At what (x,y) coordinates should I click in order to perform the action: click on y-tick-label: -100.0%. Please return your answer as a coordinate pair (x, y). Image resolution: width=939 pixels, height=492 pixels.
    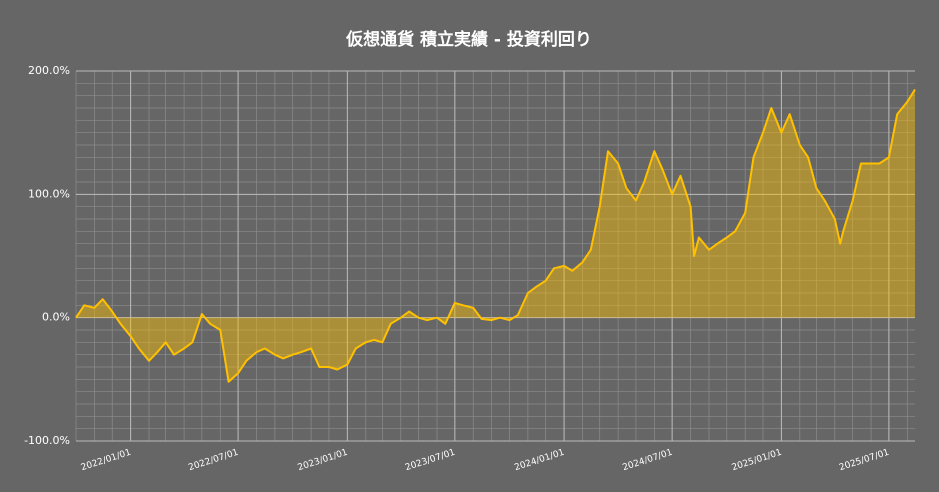
    Looking at the image, I should click on (47, 440).